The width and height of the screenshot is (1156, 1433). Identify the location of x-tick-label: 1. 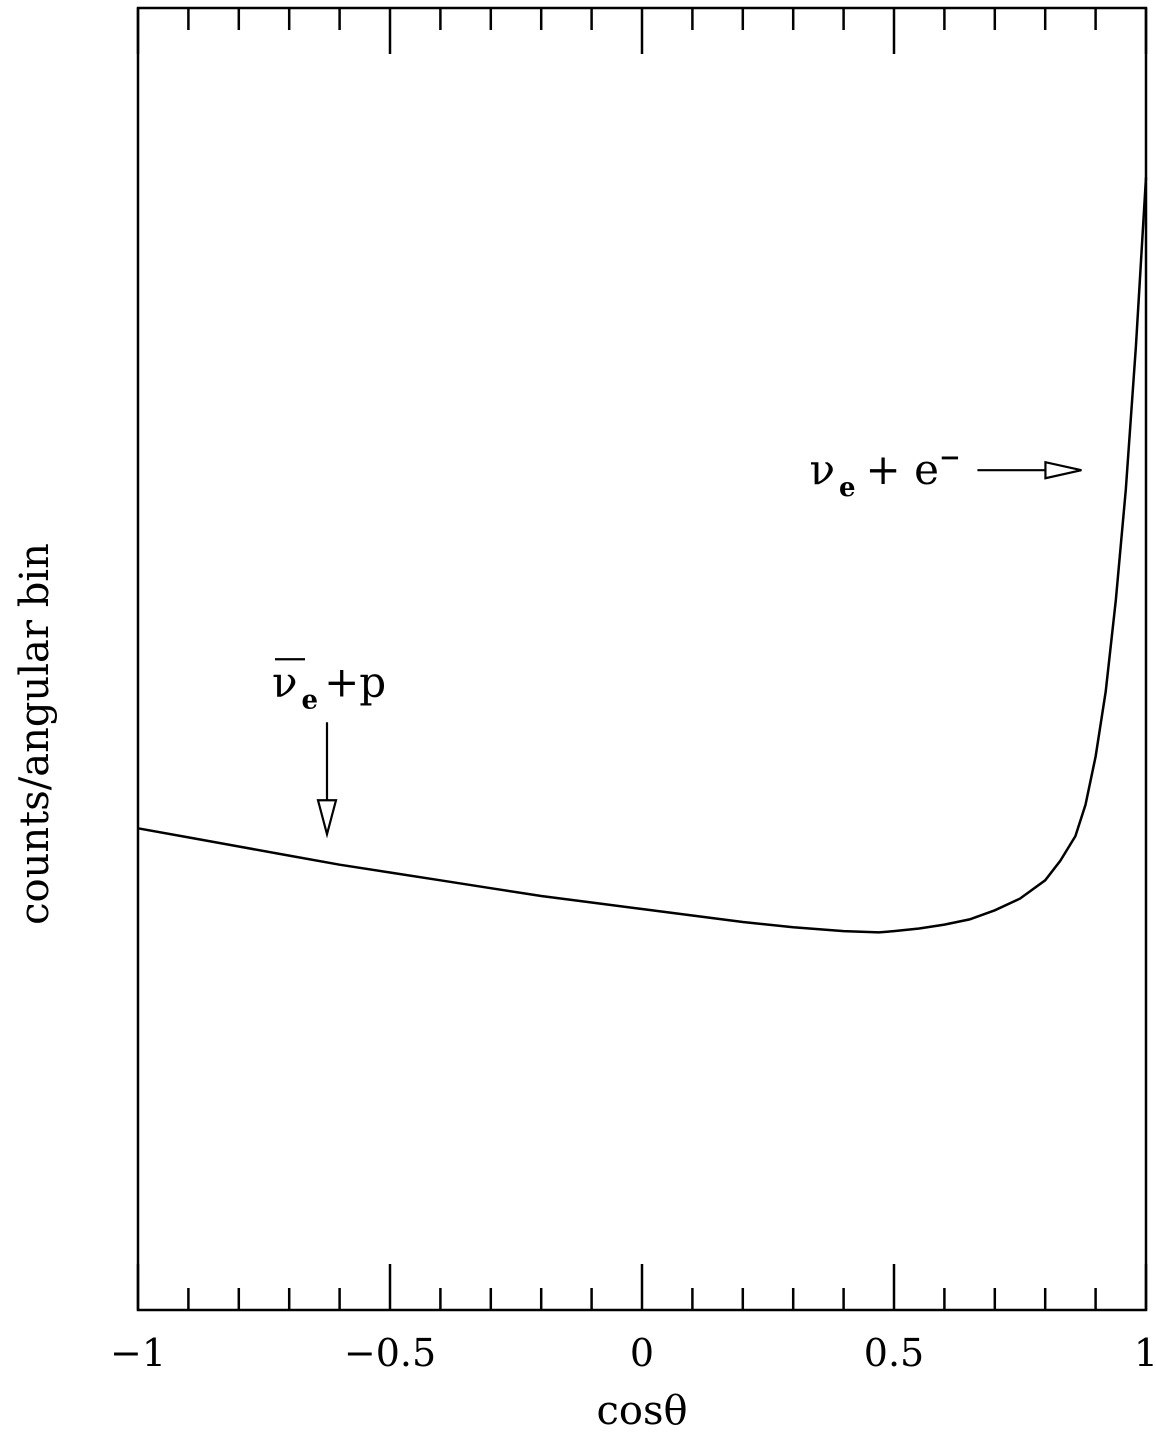
(1145, 1353).